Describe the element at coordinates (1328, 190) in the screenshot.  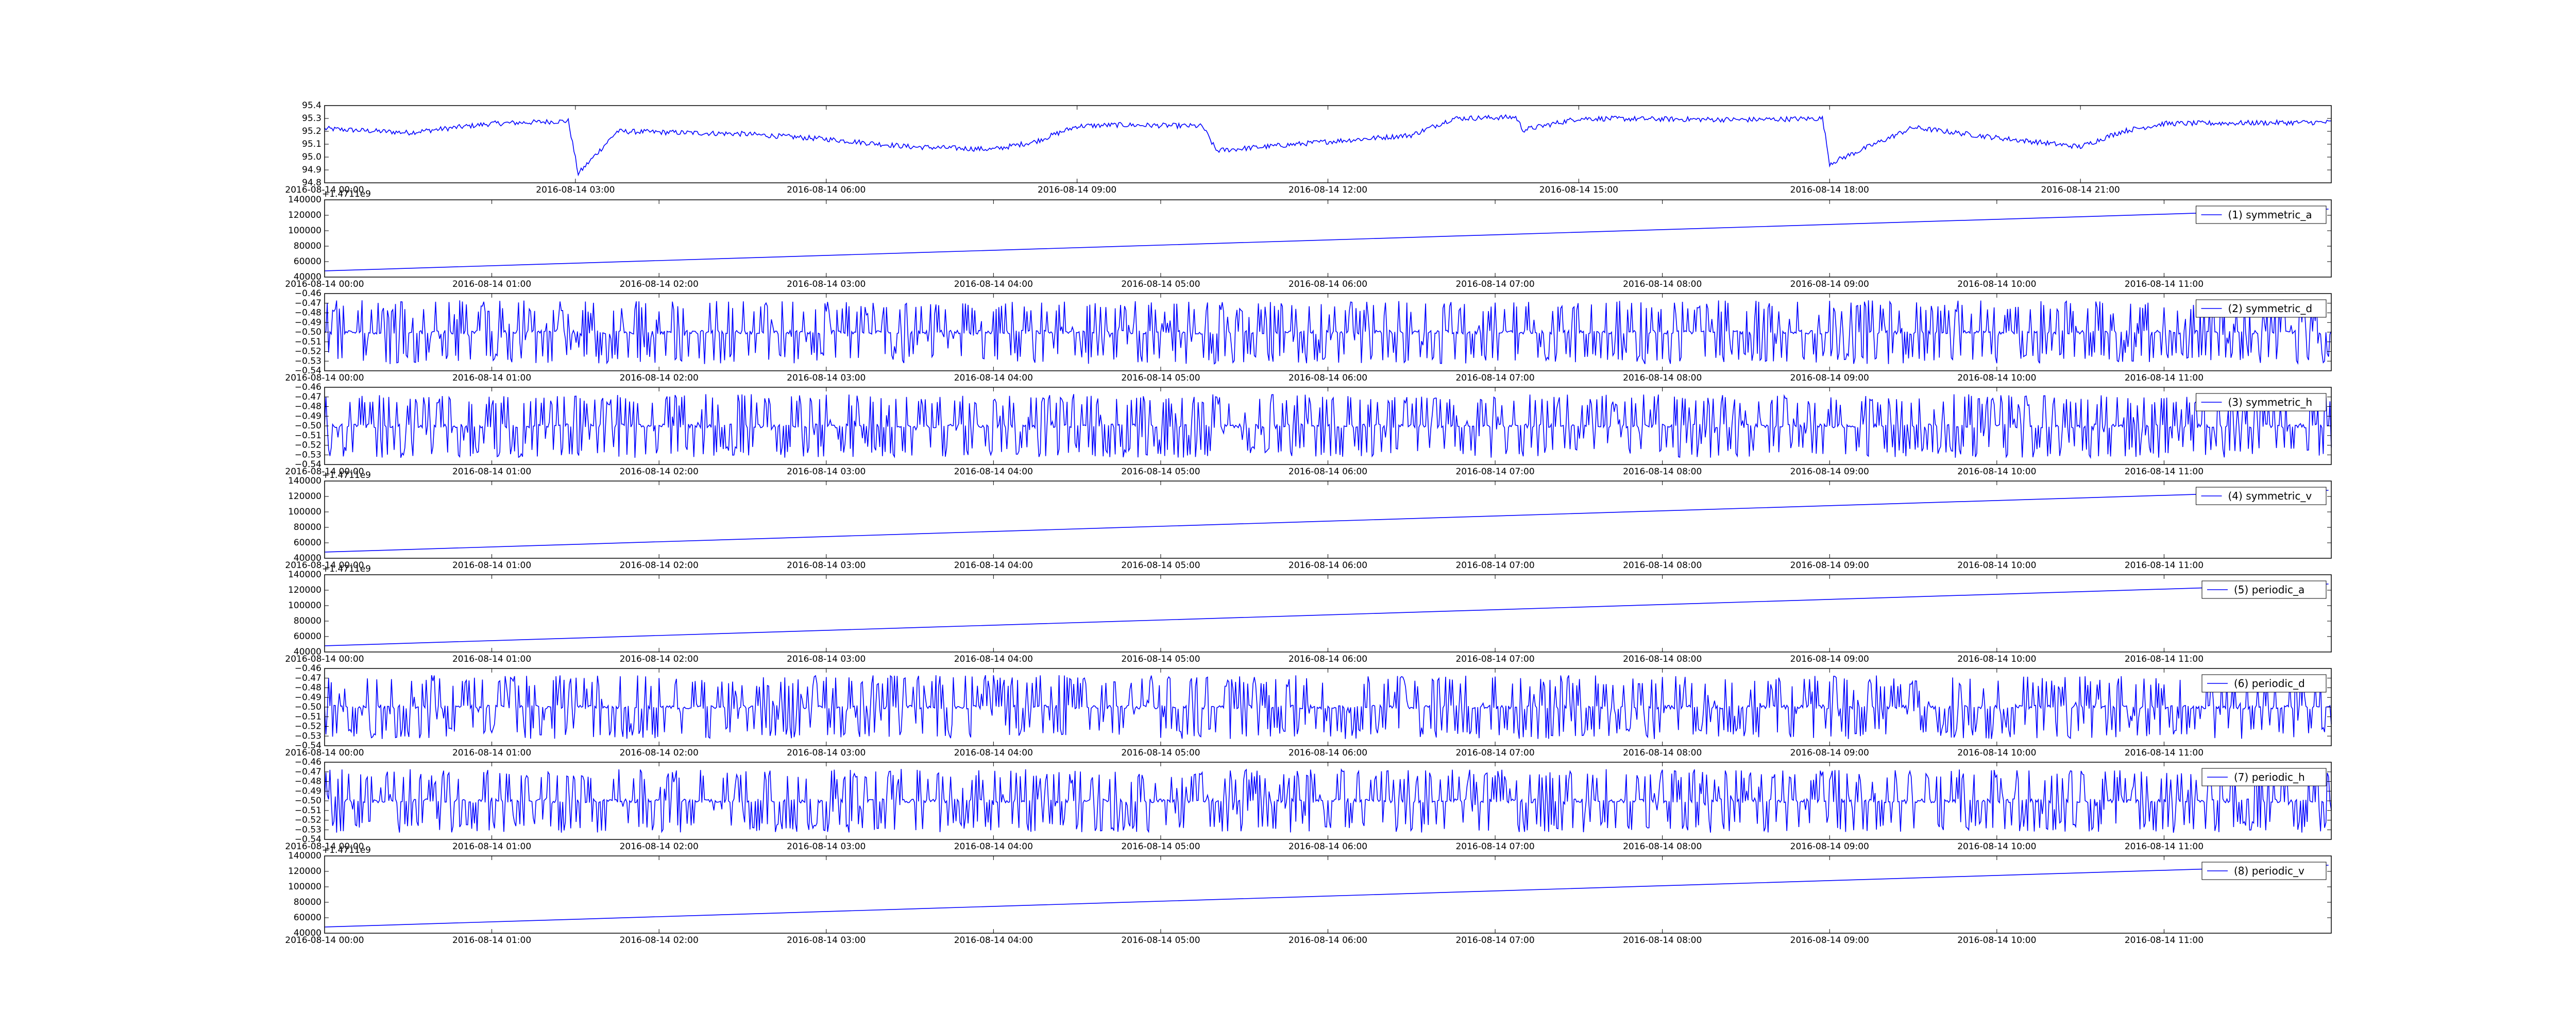
I see `xtick-label: 2016-08-14 12:00` at that location.